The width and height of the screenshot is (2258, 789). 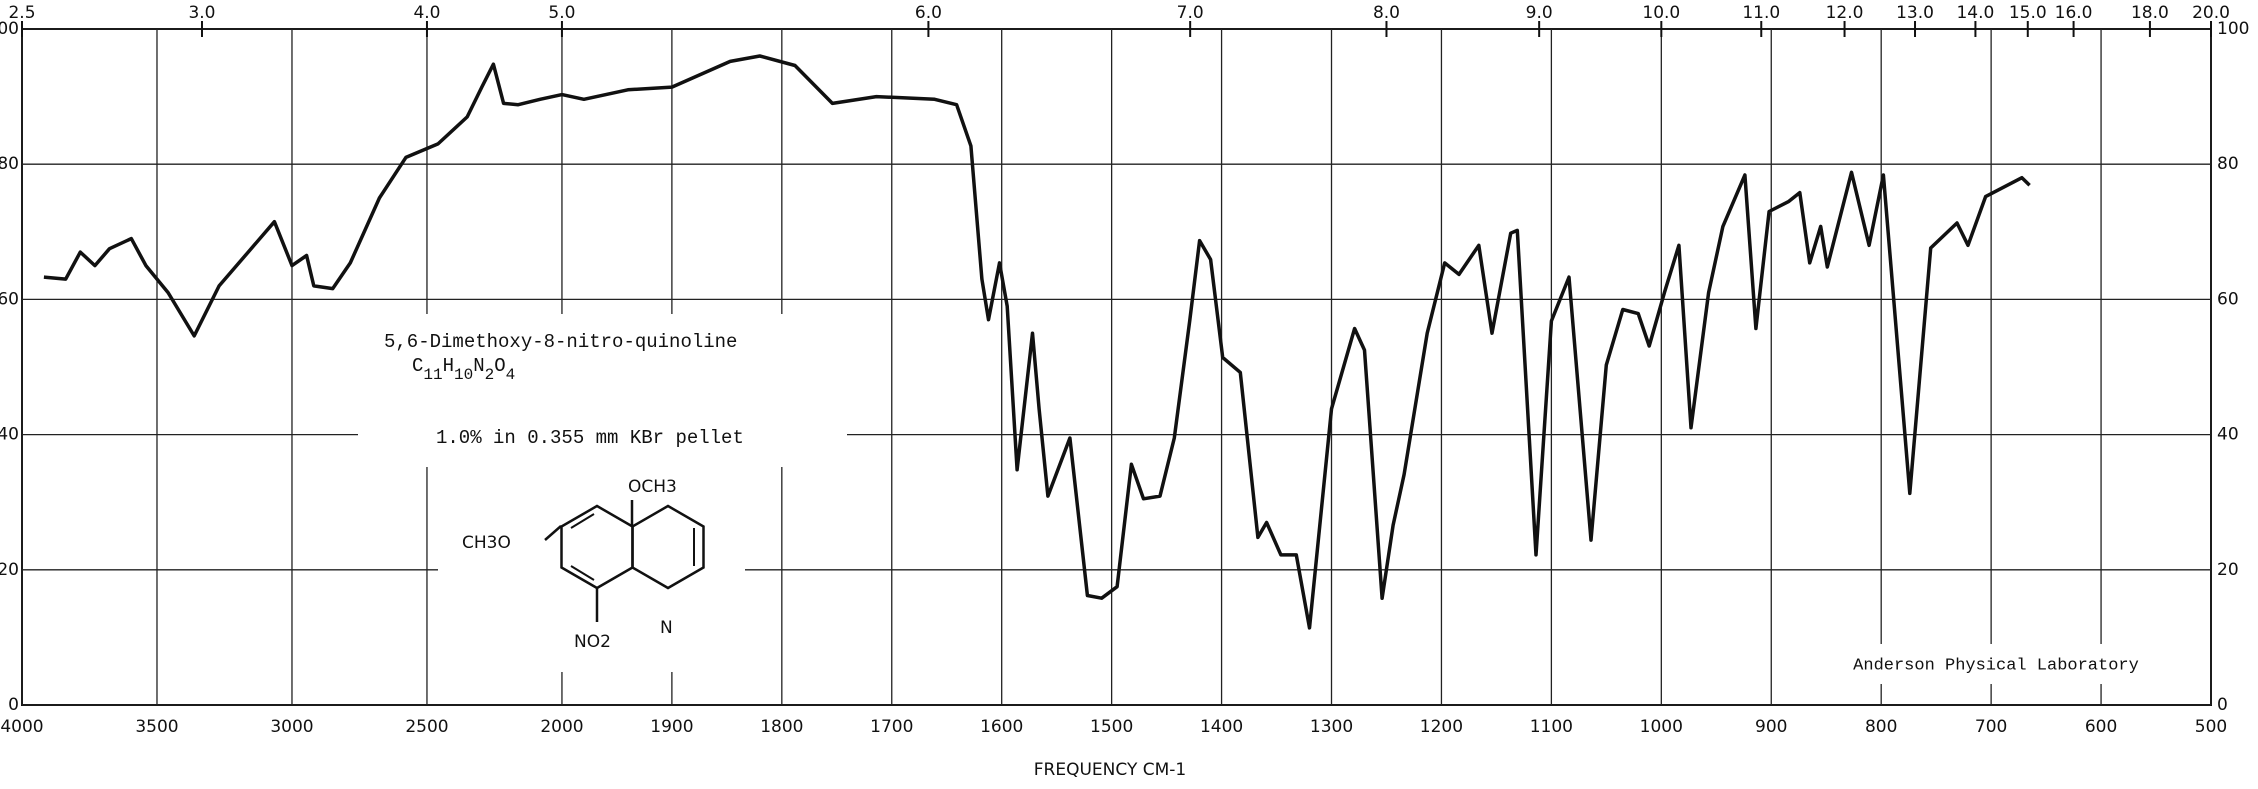 I want to click on formula-element: O, so click(x=499, y=366).